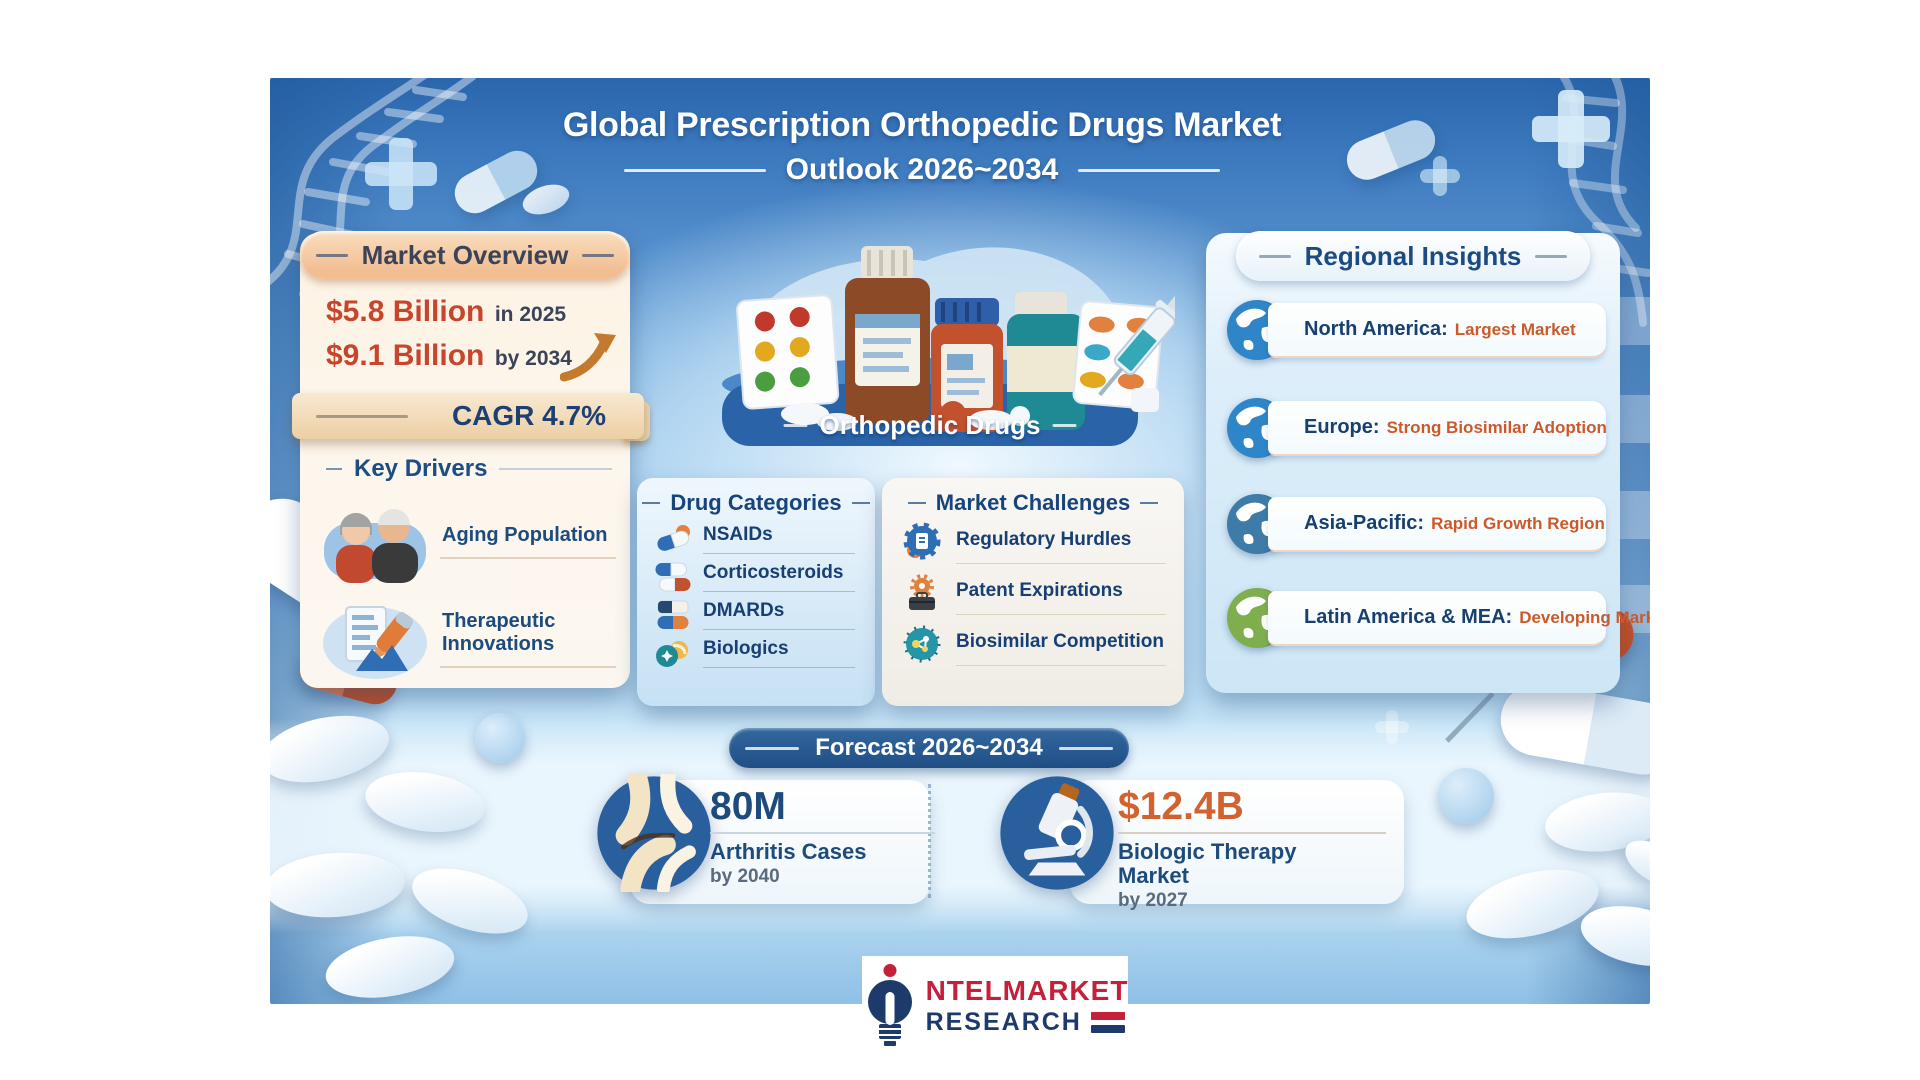 The width and height of the screenshot is (1920, 1080). What do you see at coordinates (779, 577) in the screenshot?
I see `category-label: Corticosteroids` at bounding box center [779, 577].